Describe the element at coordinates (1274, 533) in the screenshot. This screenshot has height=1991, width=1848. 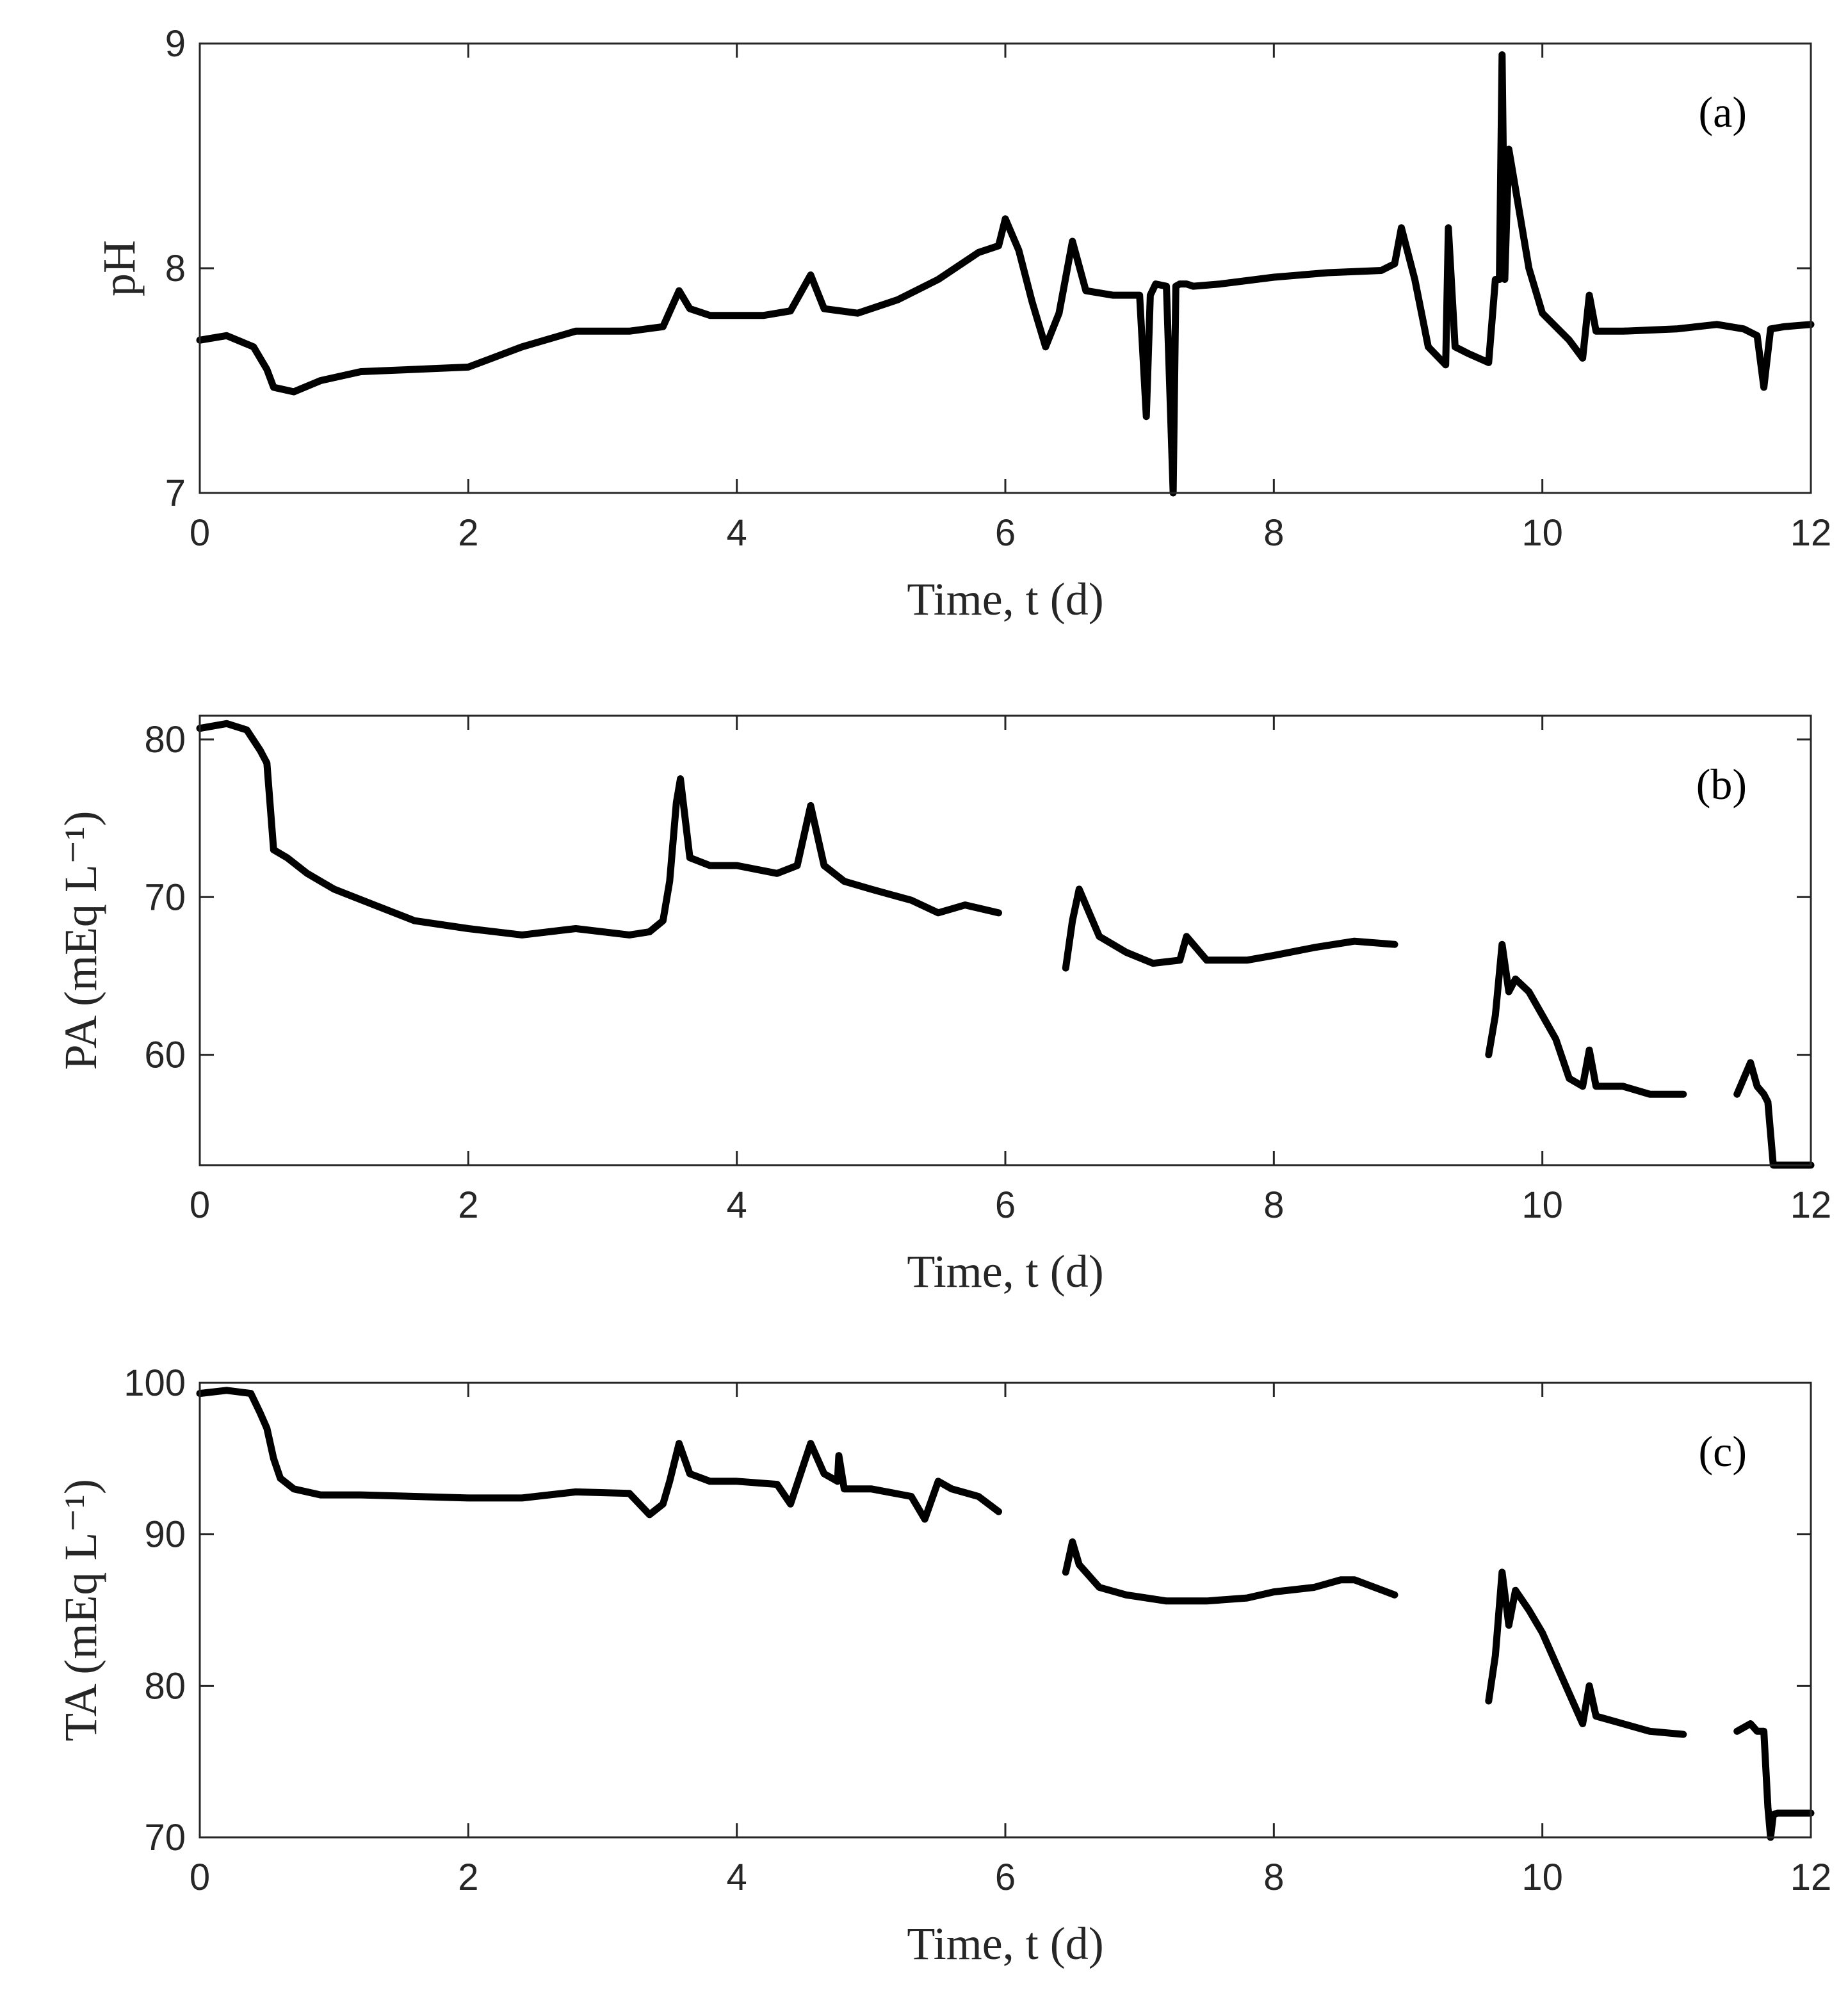
I see `panel-a-x-tick-label-4: 8` at that location.